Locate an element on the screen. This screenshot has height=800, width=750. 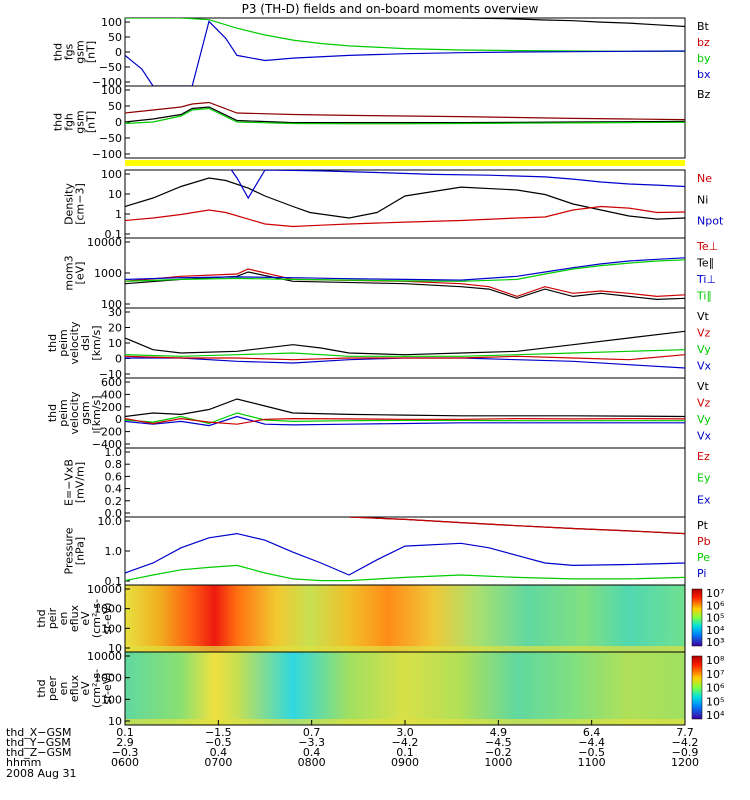
peir-ylabel: peir is located at coordinates (52, 618).